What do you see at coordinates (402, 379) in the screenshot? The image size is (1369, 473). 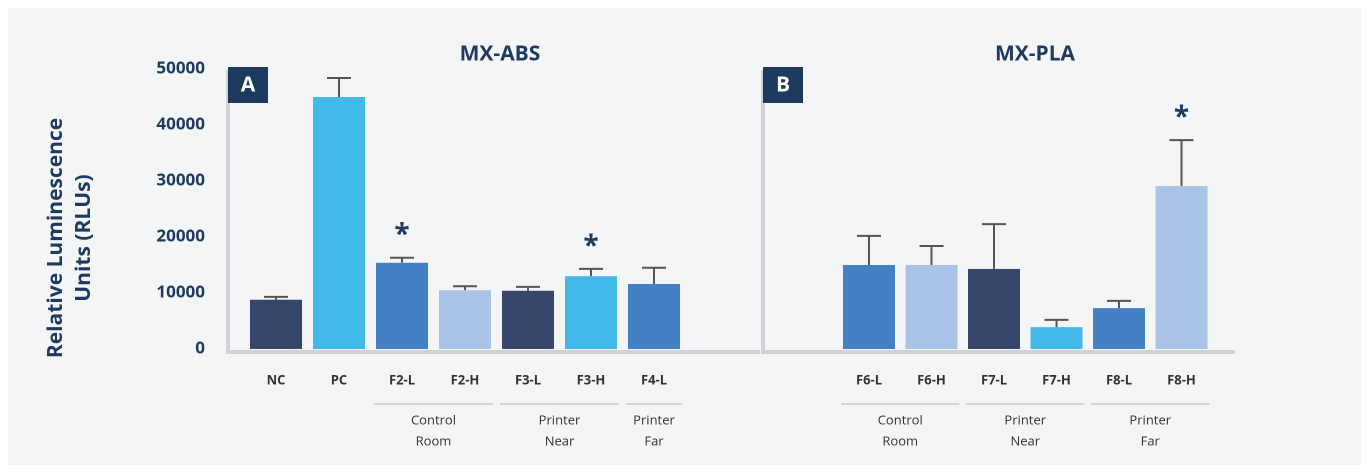 I see `x-tick-label: F2-L` at bounding box center [402, 379].